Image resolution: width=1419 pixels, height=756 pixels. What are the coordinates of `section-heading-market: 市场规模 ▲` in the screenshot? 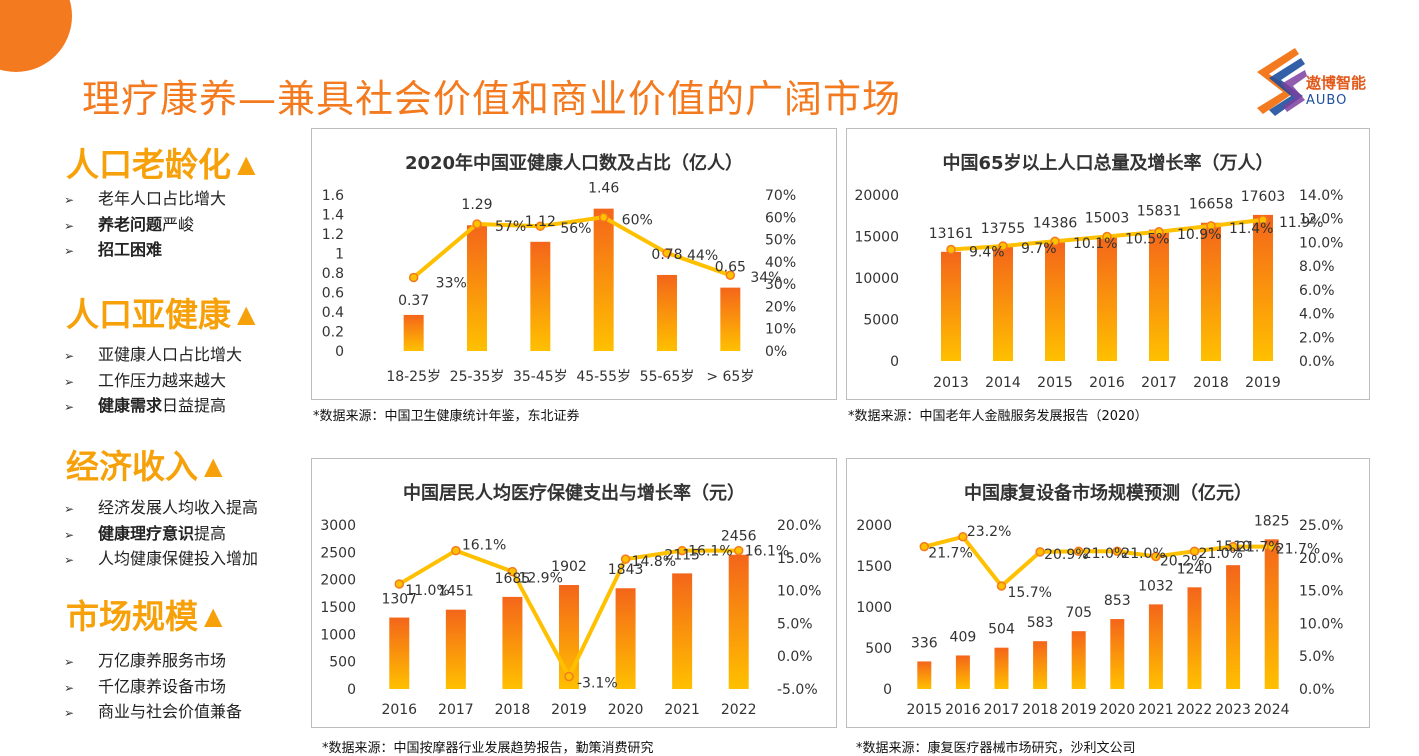 It's located at (144, 614).